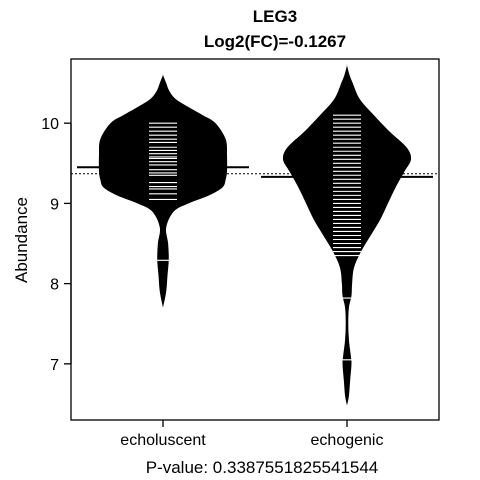 Image resolution: width=480 pixels, height=480 pixels. I want to click on x-tick-label: echoluscent, so click(163, 440).